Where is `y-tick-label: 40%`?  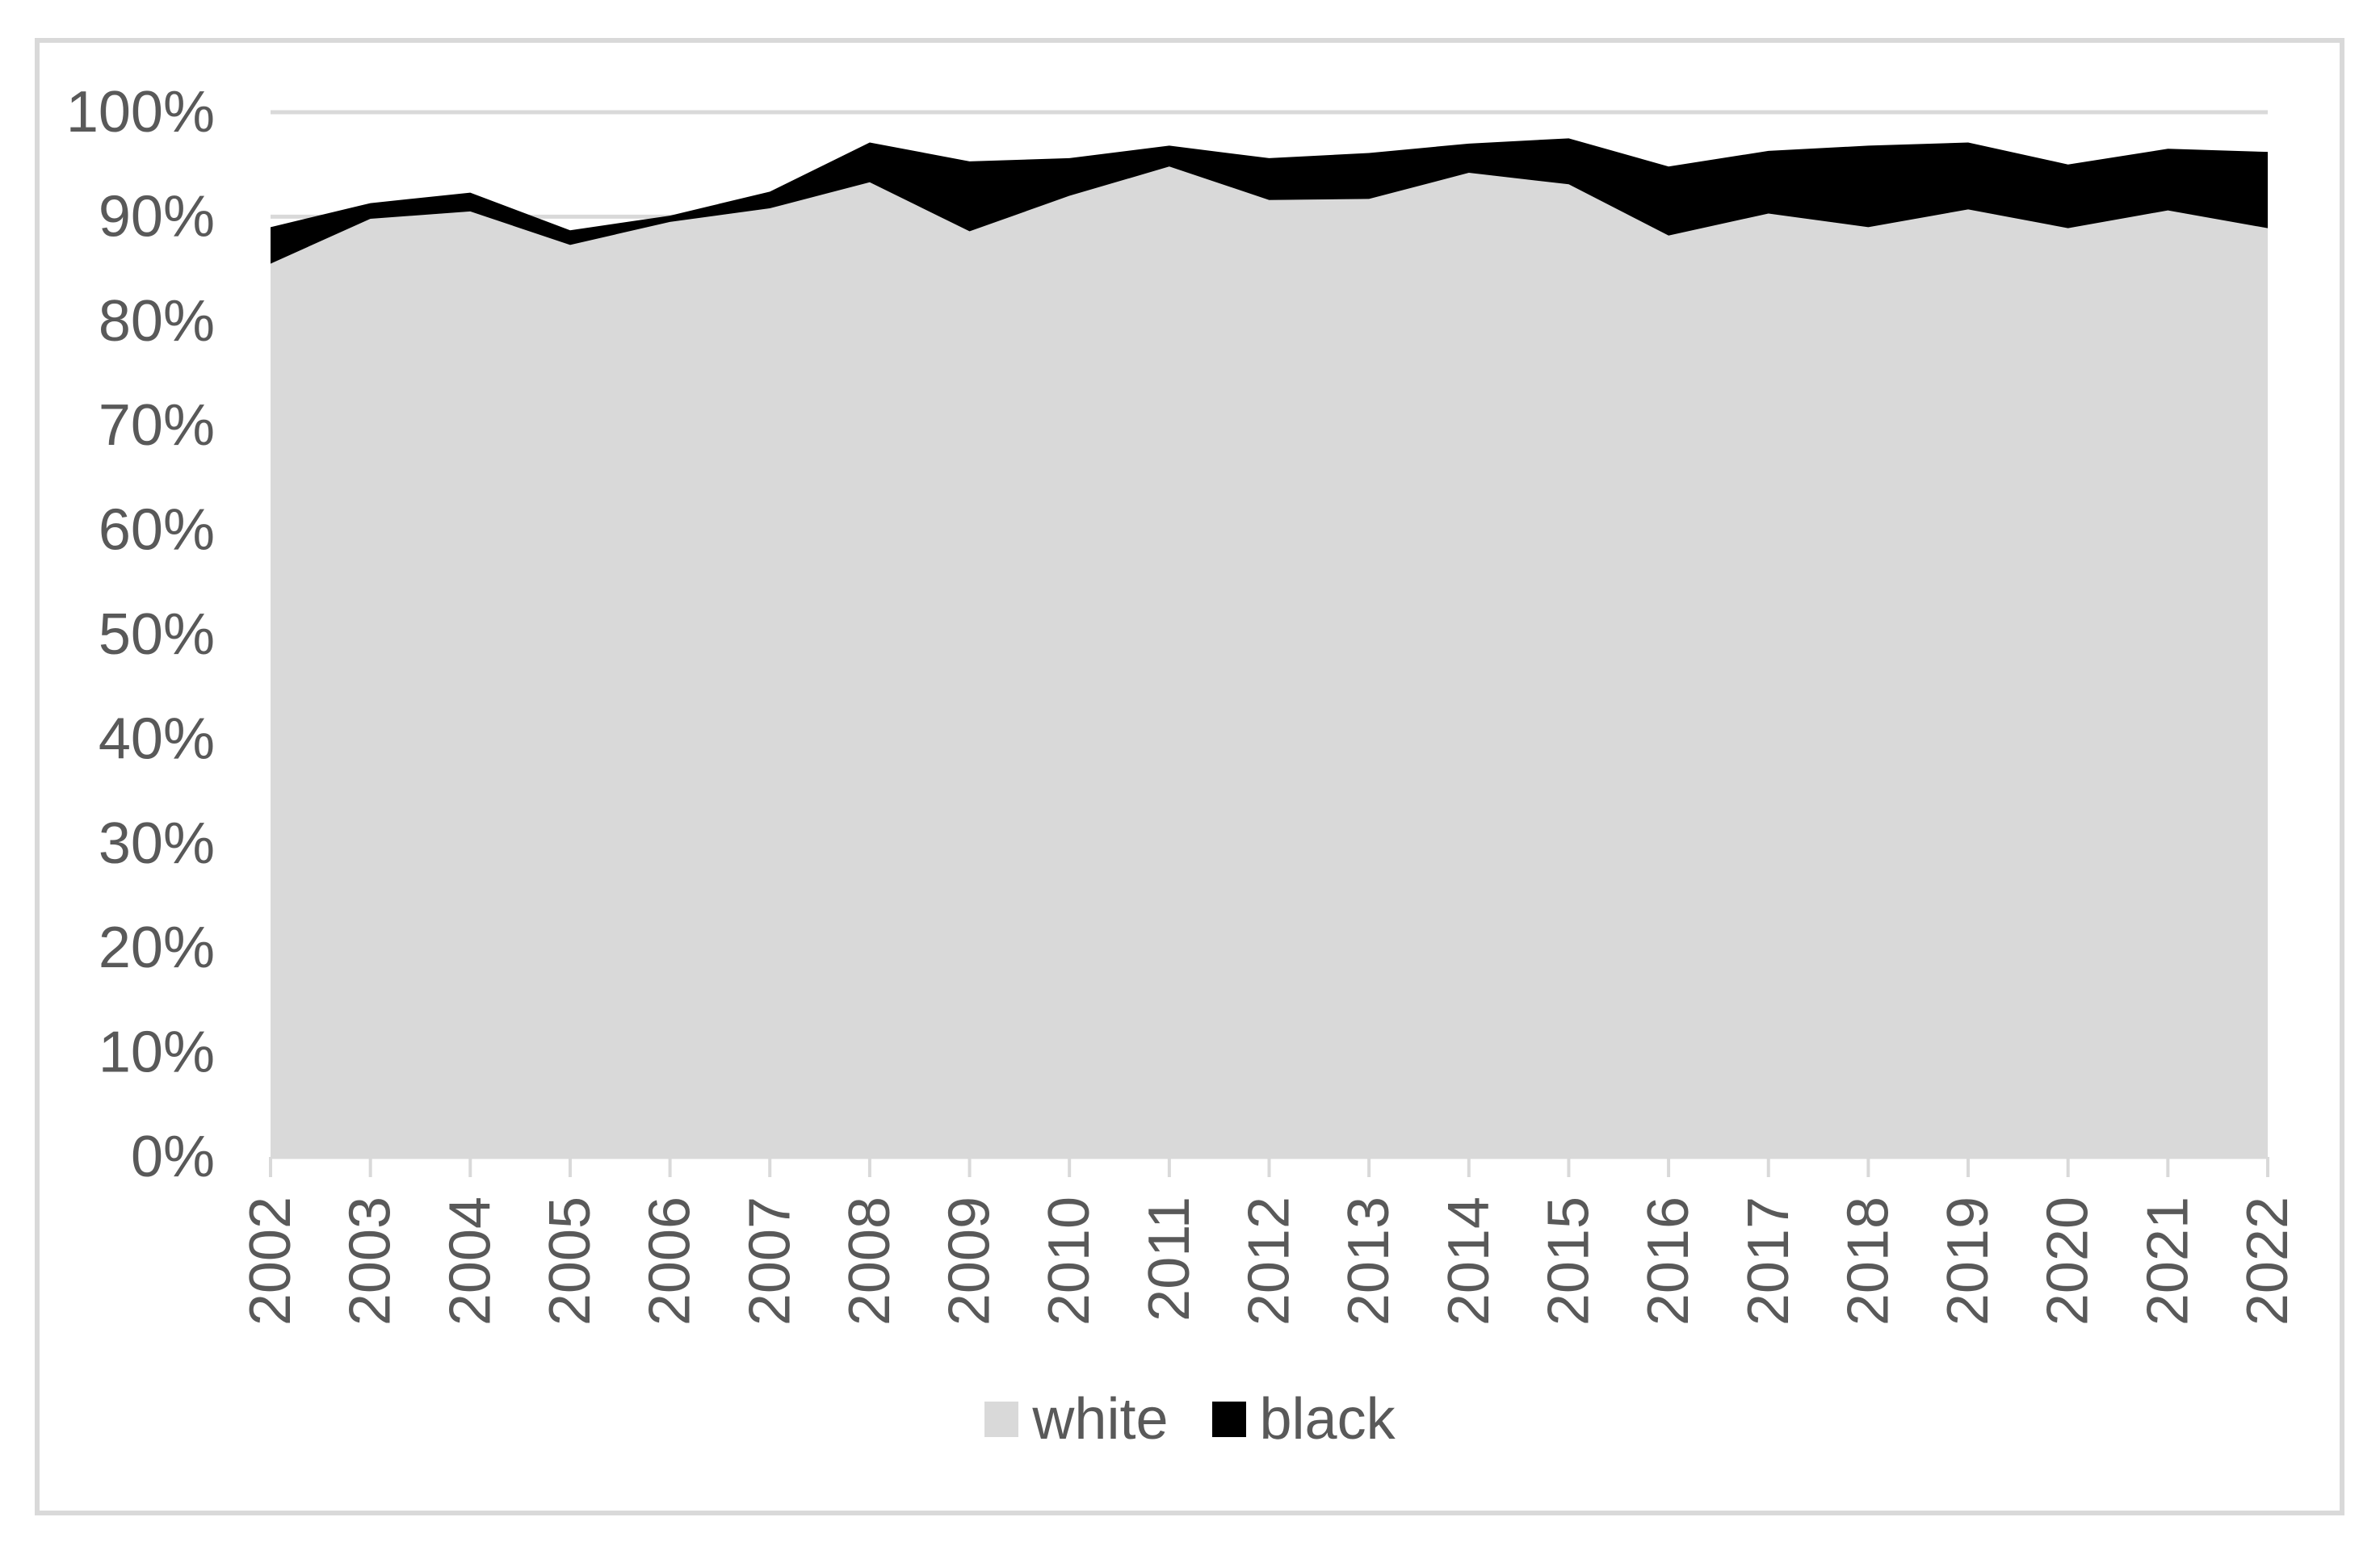
y-tick-label: 40% is located at coordinates (157, 738).